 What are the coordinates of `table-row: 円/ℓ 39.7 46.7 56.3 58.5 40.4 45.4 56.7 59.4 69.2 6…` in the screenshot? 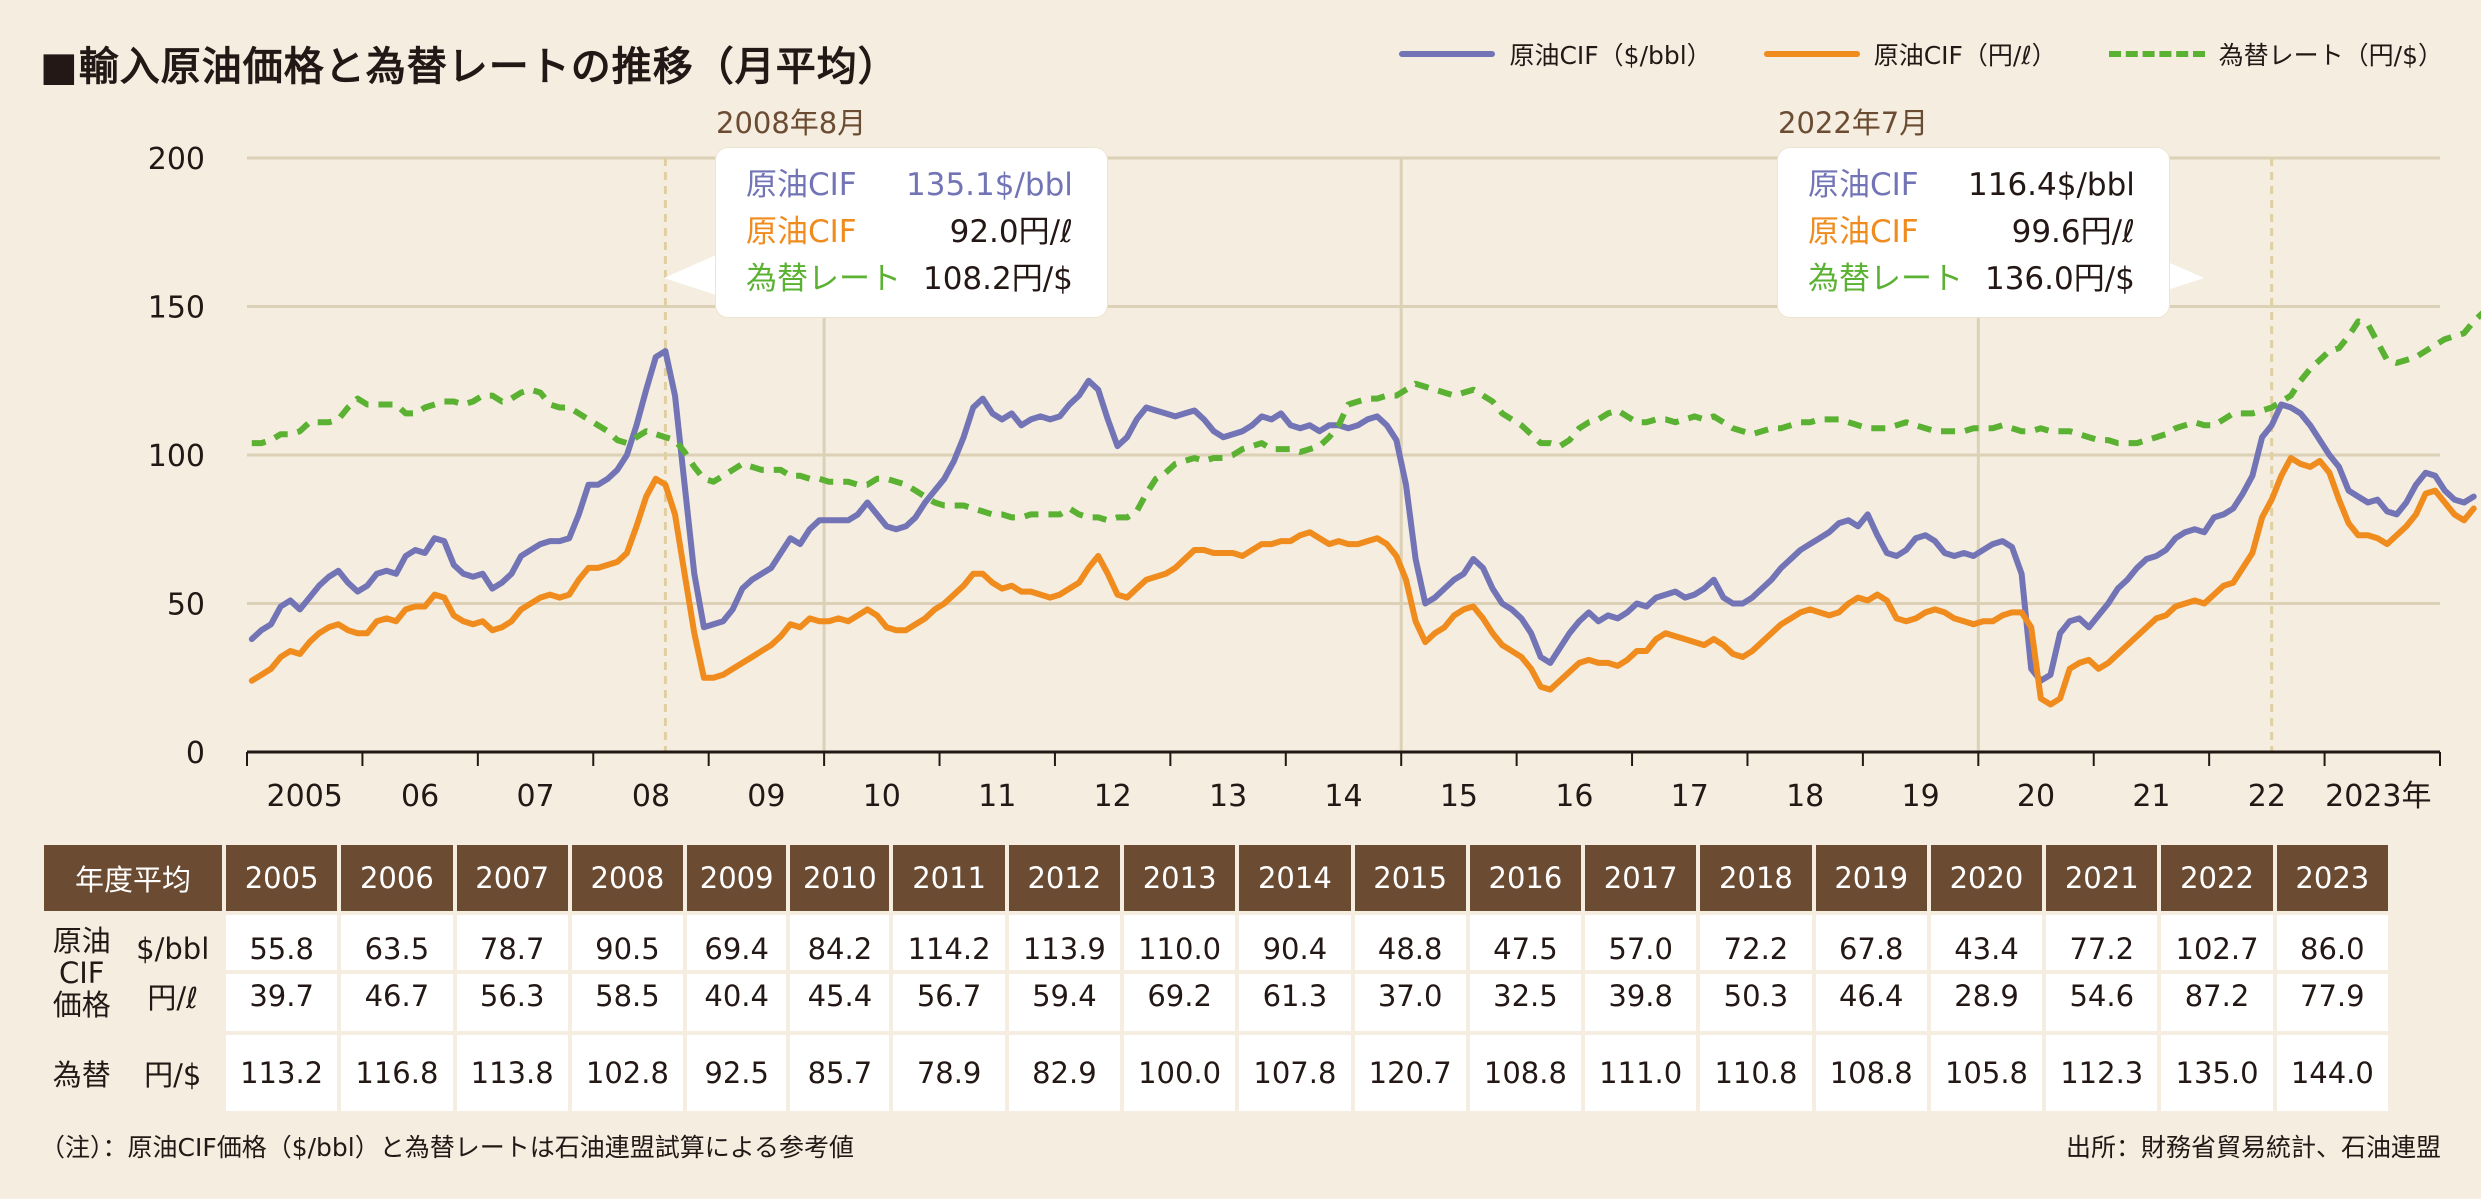 It's located at (1216, 1002).